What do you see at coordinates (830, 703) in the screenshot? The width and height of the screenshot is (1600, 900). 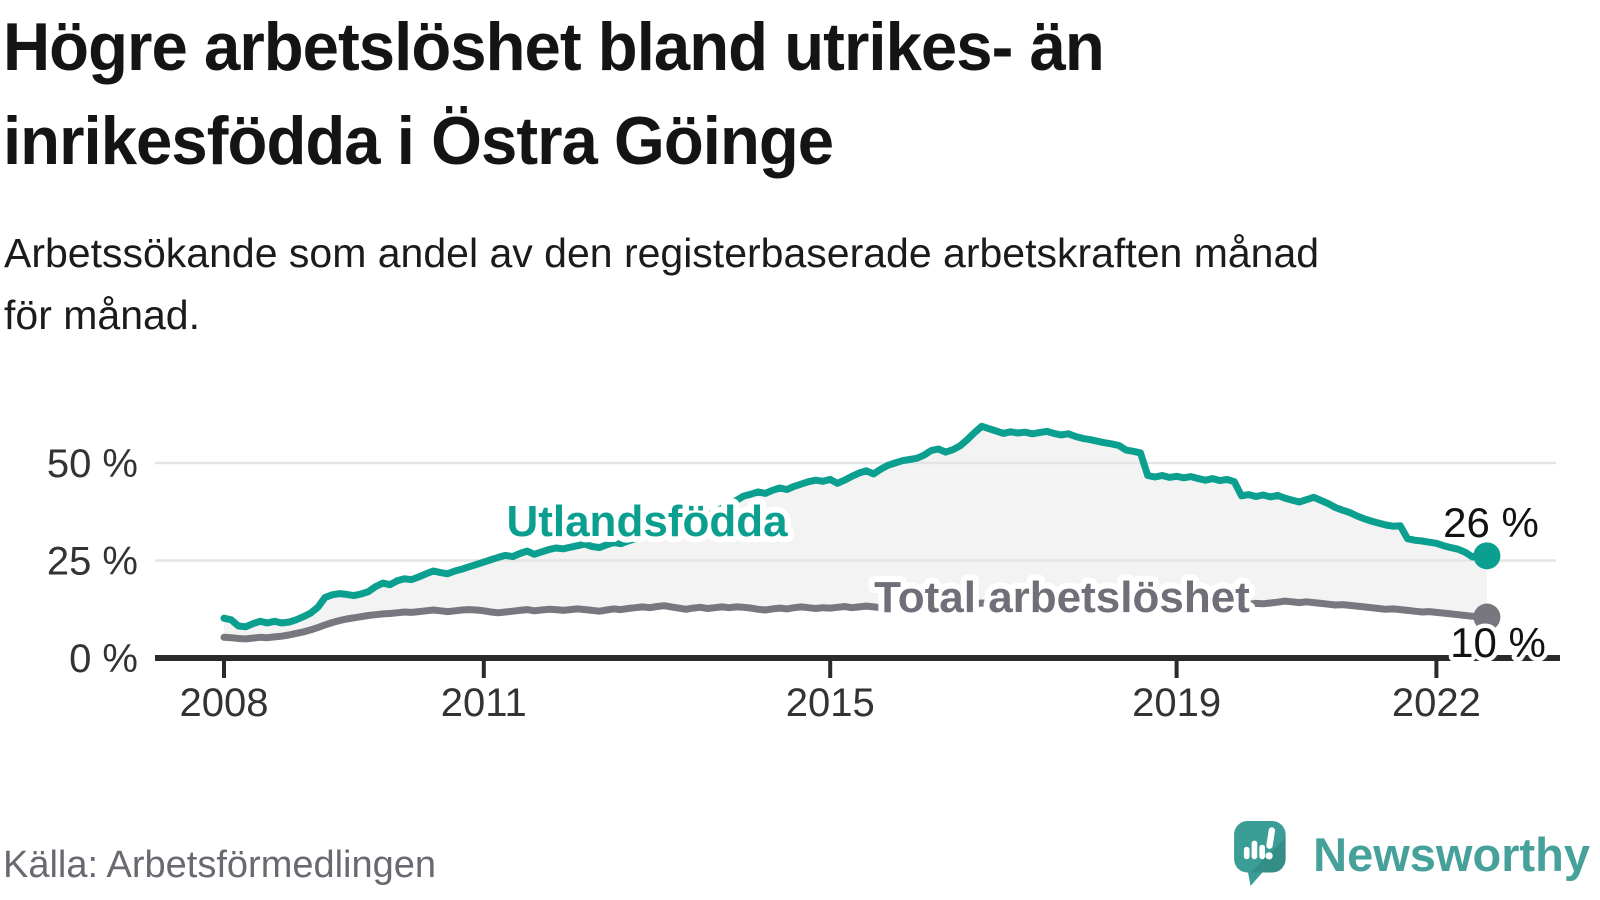 I see `x-axis-label-2015: 2015` at bounding box center [830, 703].